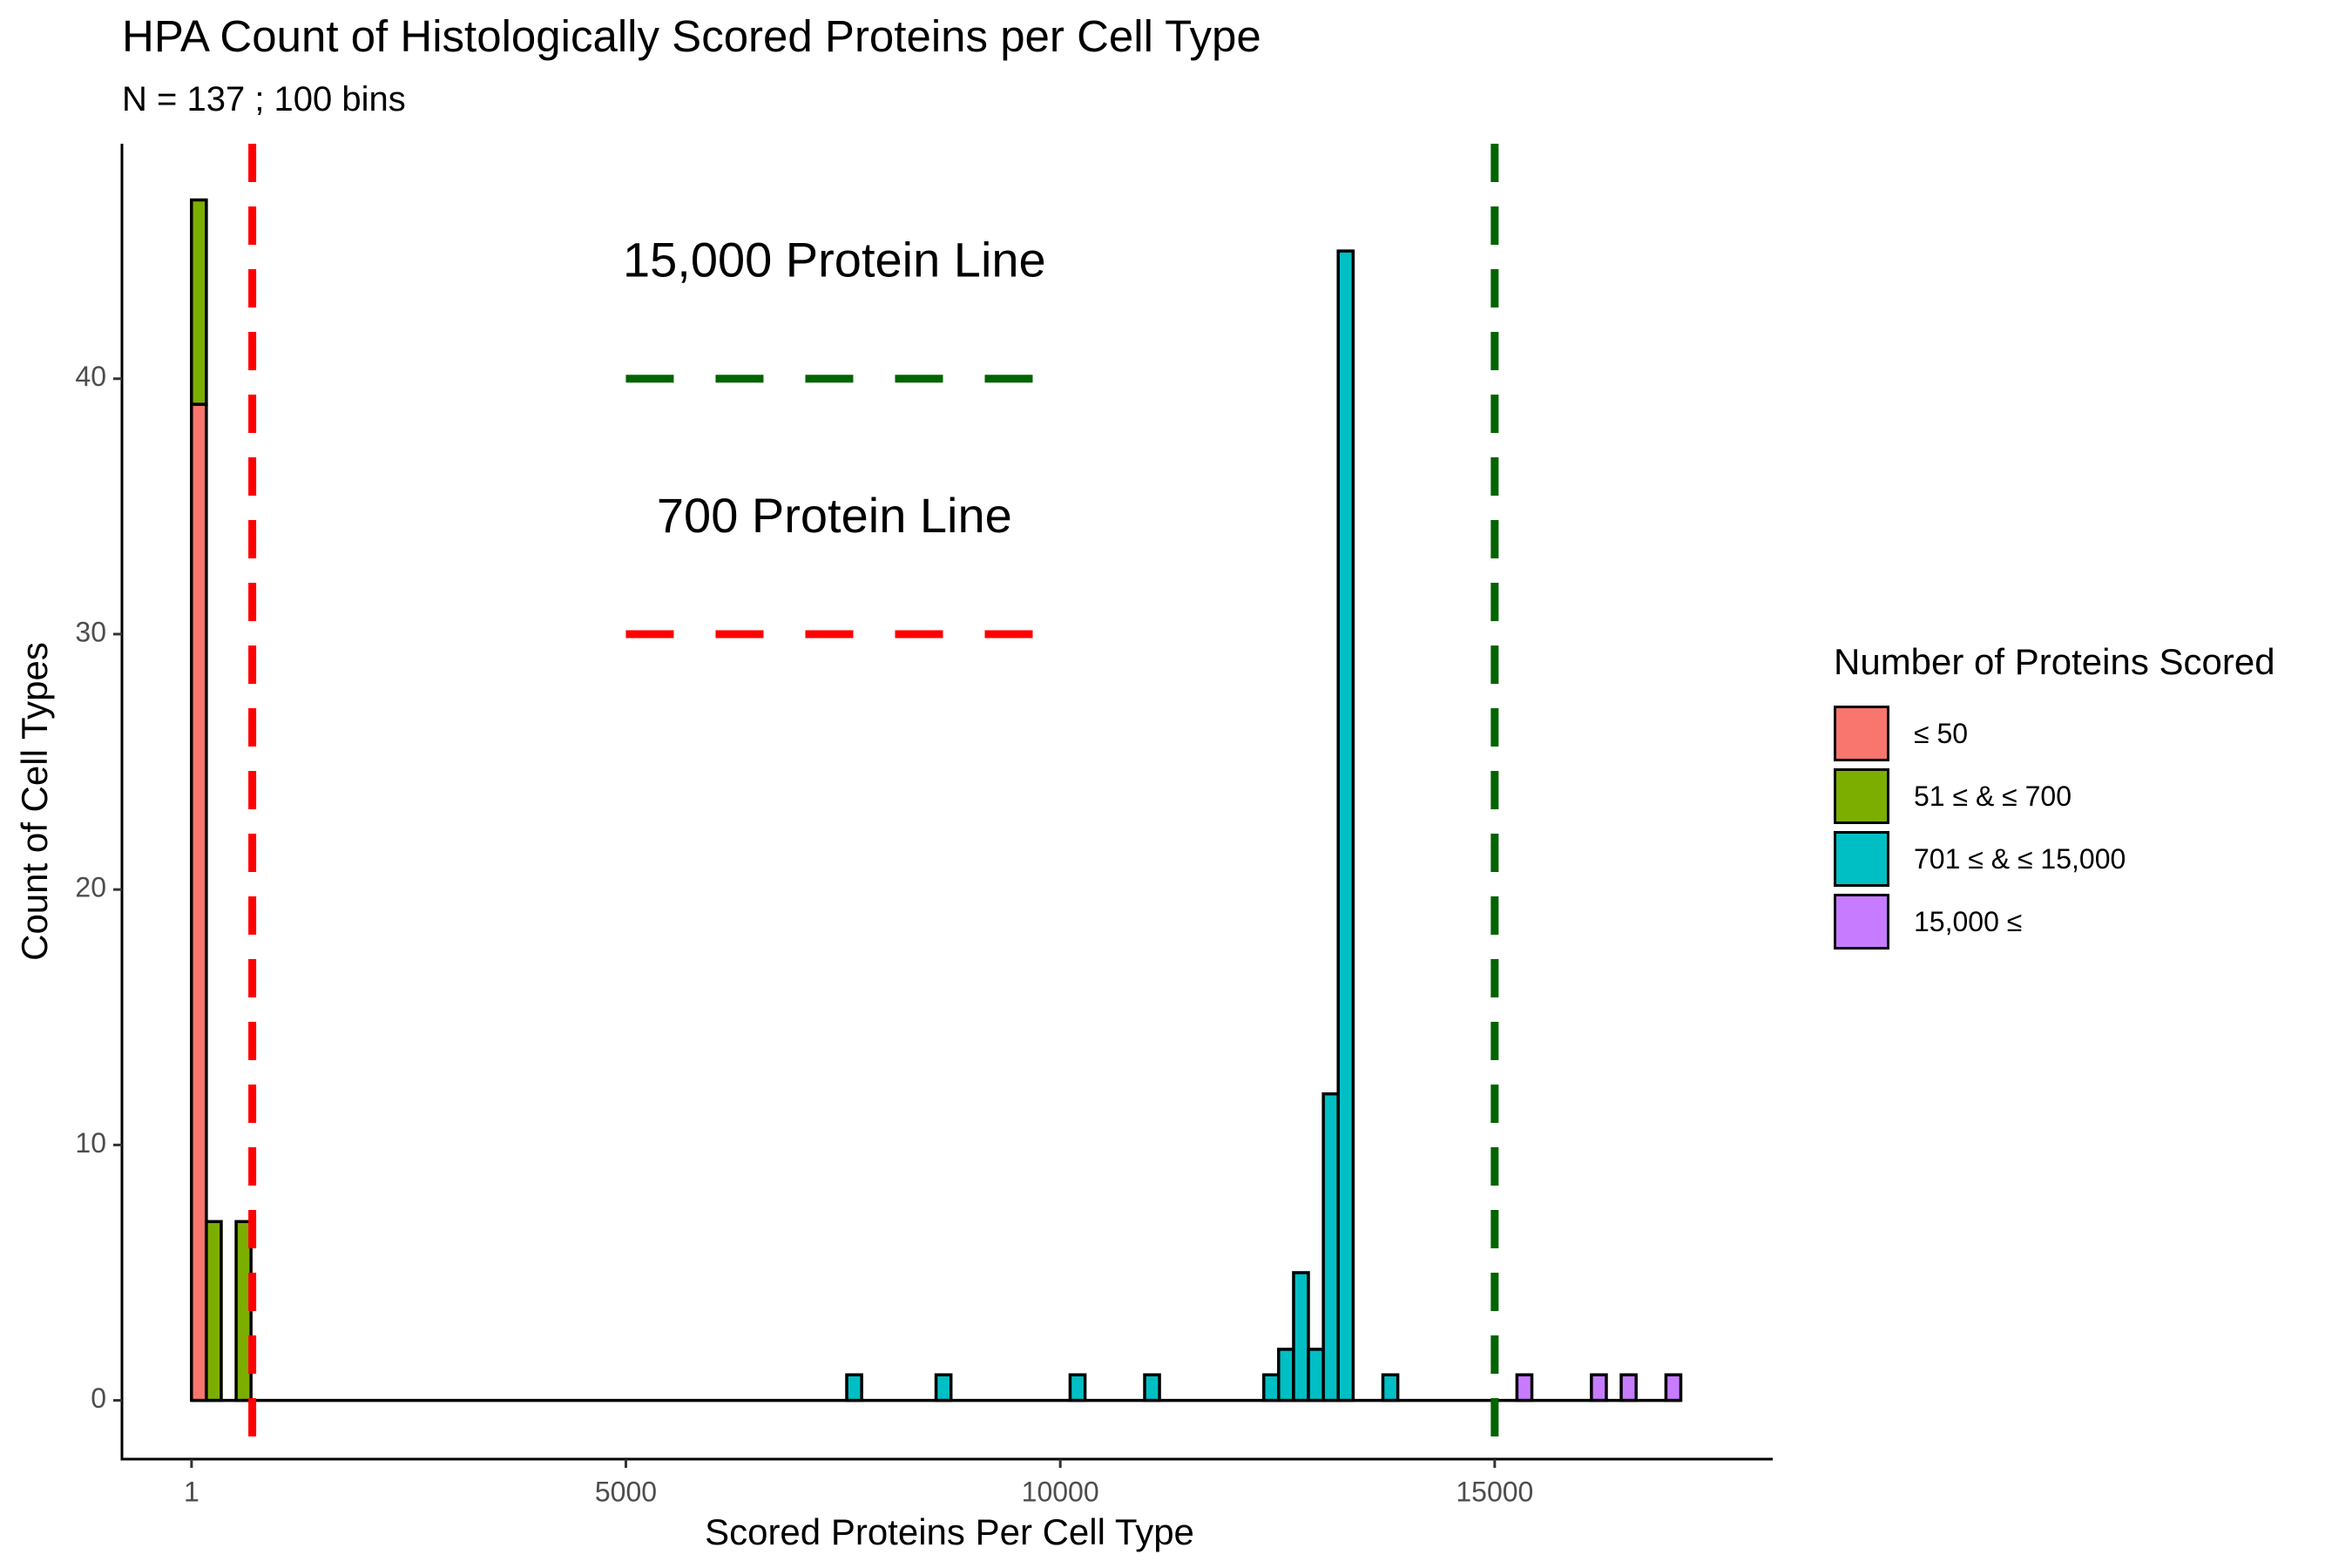 The image size is (2352, 1568). I want to click on y-tick-label: 40, so click(90, 376).